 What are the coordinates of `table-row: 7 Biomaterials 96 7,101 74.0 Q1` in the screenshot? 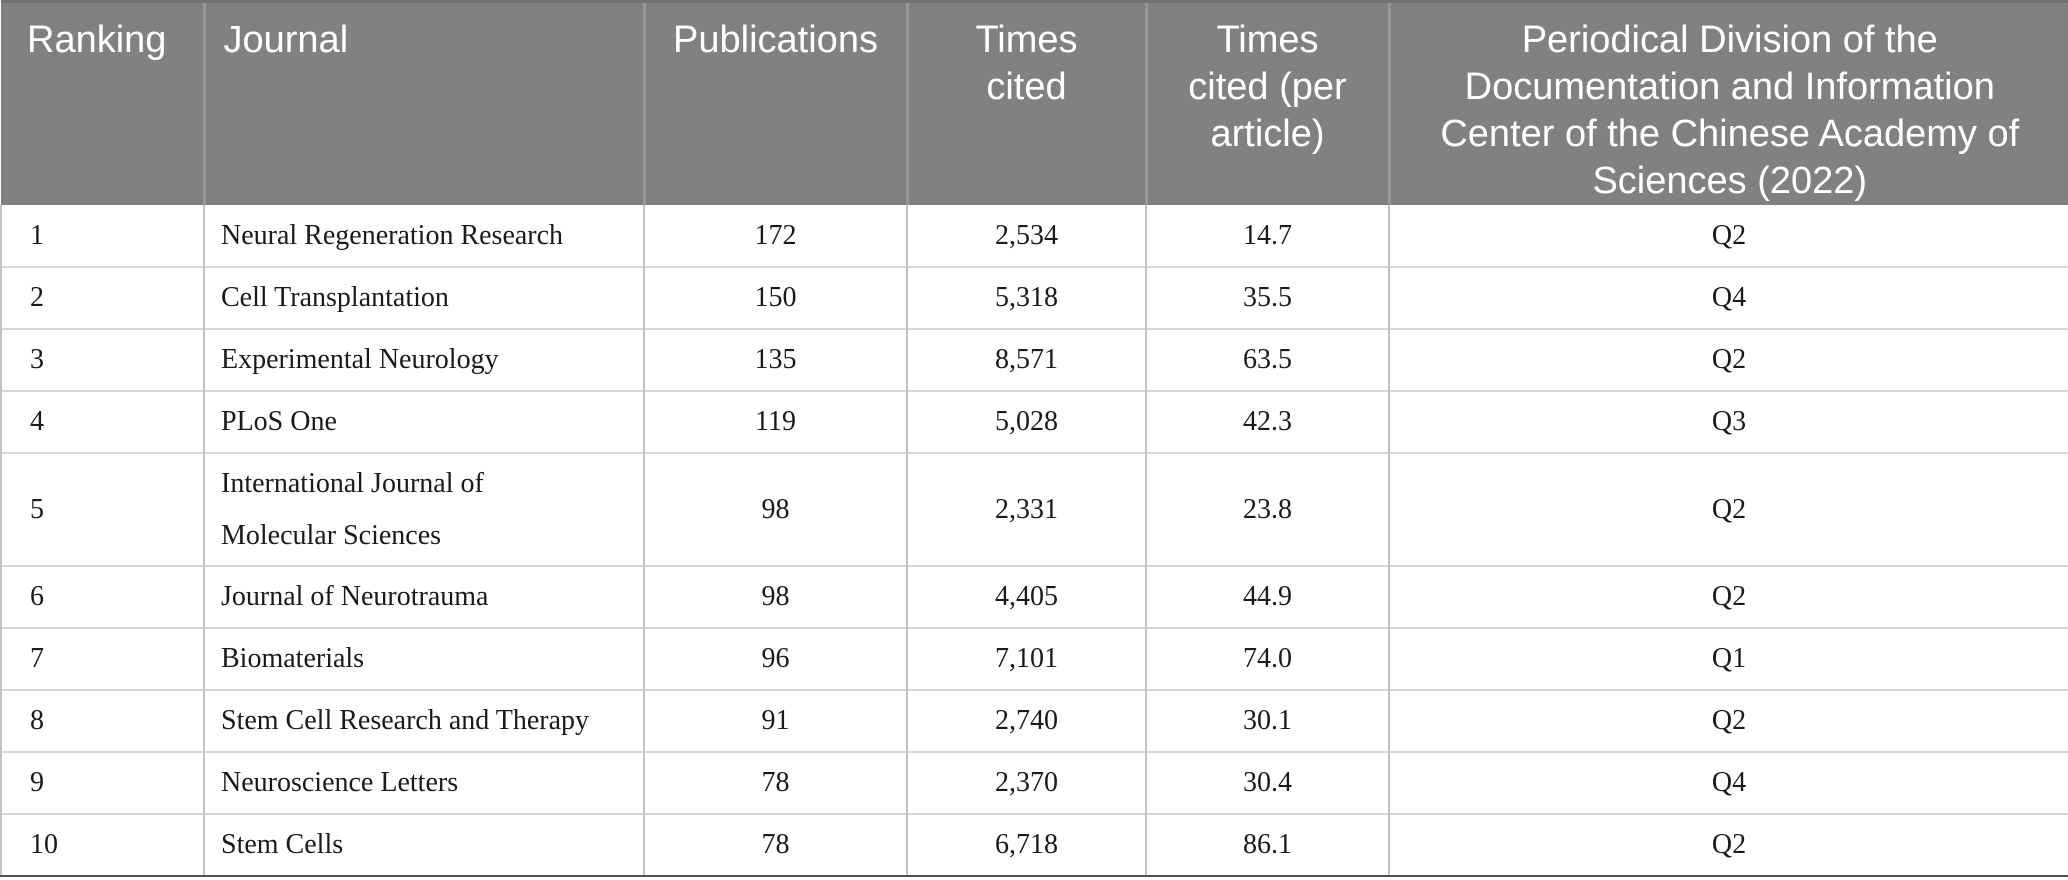 It's located at (1034, 658).